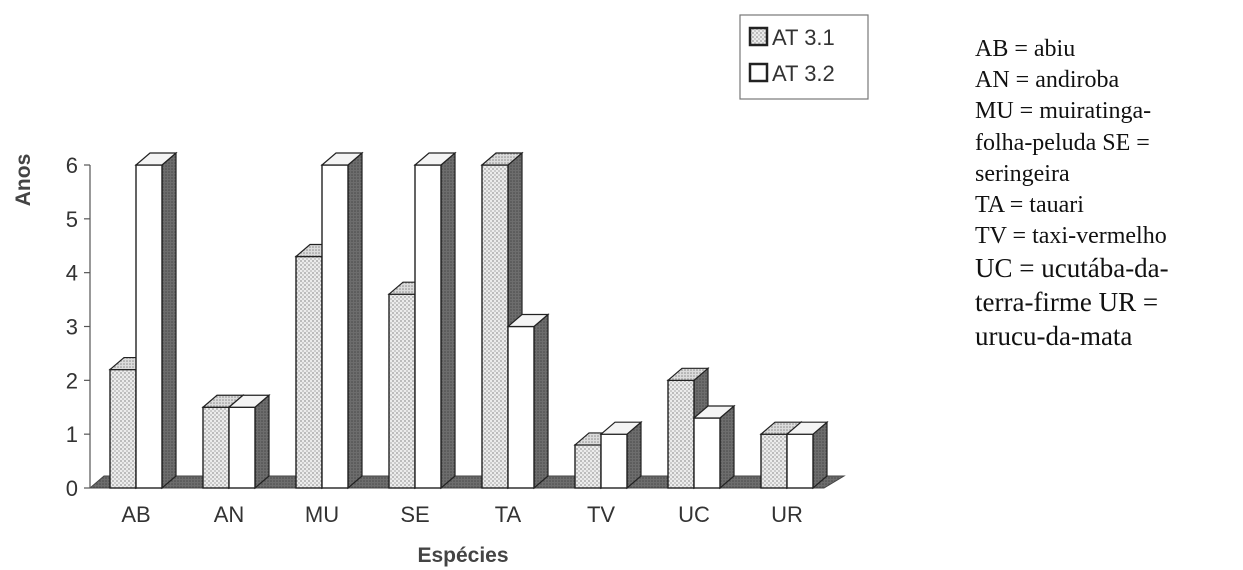  What do you see at coordinates (322, 514) in the screenshot?
I see `x-tick-label: MU` at bounding box center [322, 514].